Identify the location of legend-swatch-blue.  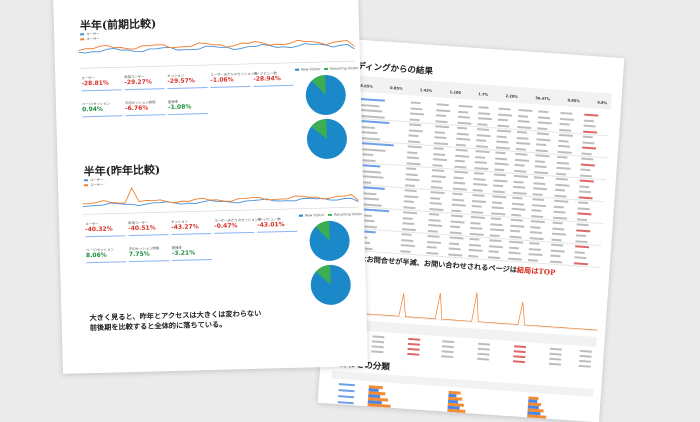
(85, 179).